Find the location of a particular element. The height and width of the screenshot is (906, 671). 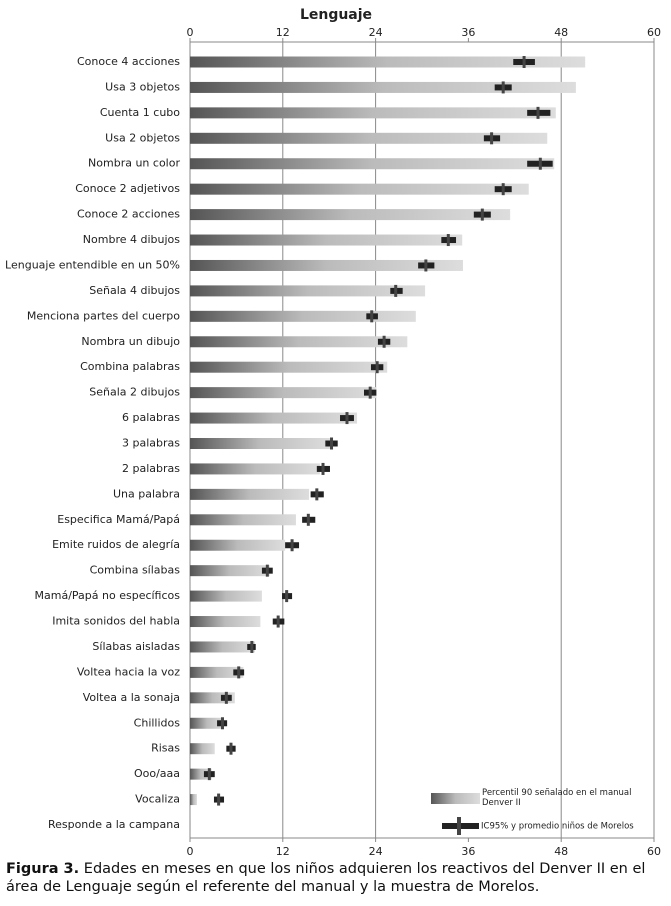

y-tick-label: Emite ruidos de alegría is located at coordinates (116, 544).